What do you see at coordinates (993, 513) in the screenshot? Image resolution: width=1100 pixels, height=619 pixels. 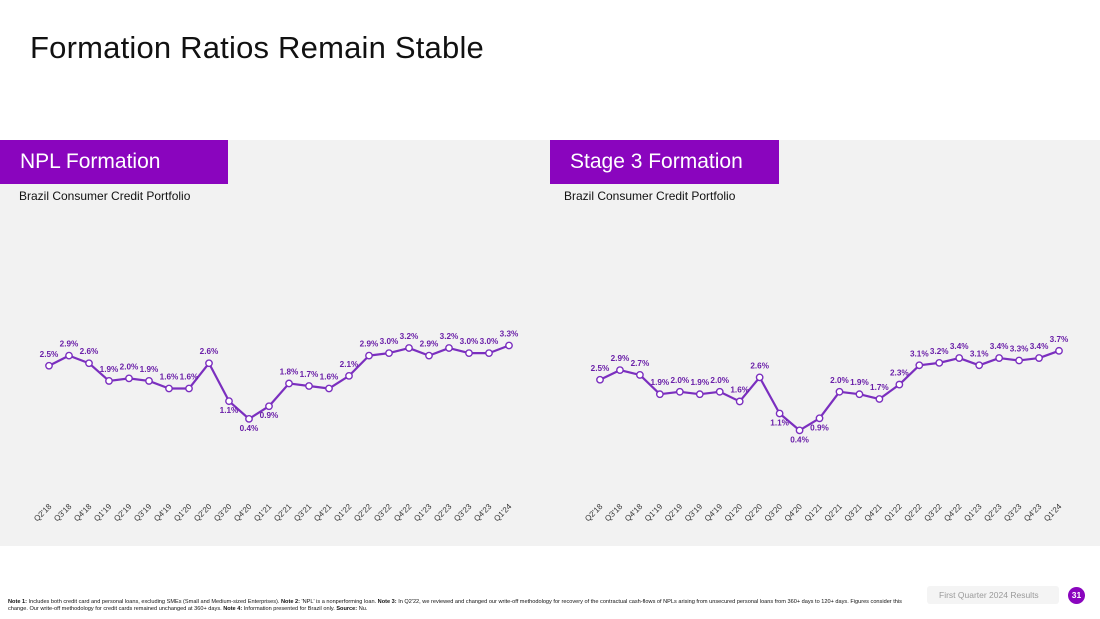 I see `x-tick-label-21: Q2'23` at bounding box center [993, 513].